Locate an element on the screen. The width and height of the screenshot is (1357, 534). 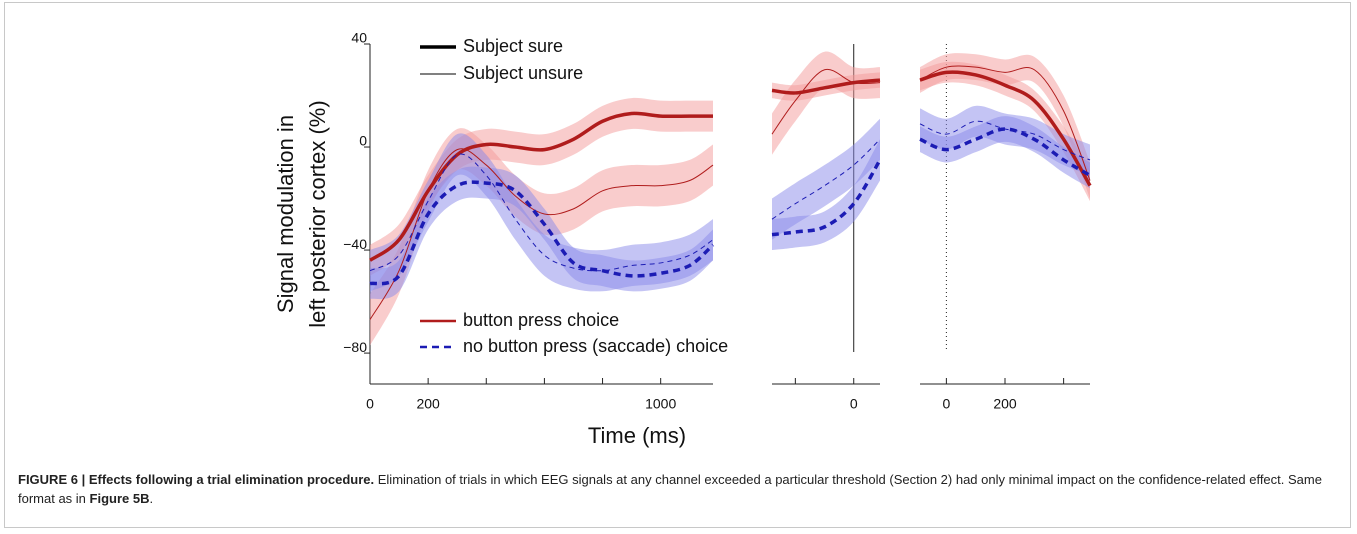
caption-ref: Figure 5B is located at coordinates (119, 498).